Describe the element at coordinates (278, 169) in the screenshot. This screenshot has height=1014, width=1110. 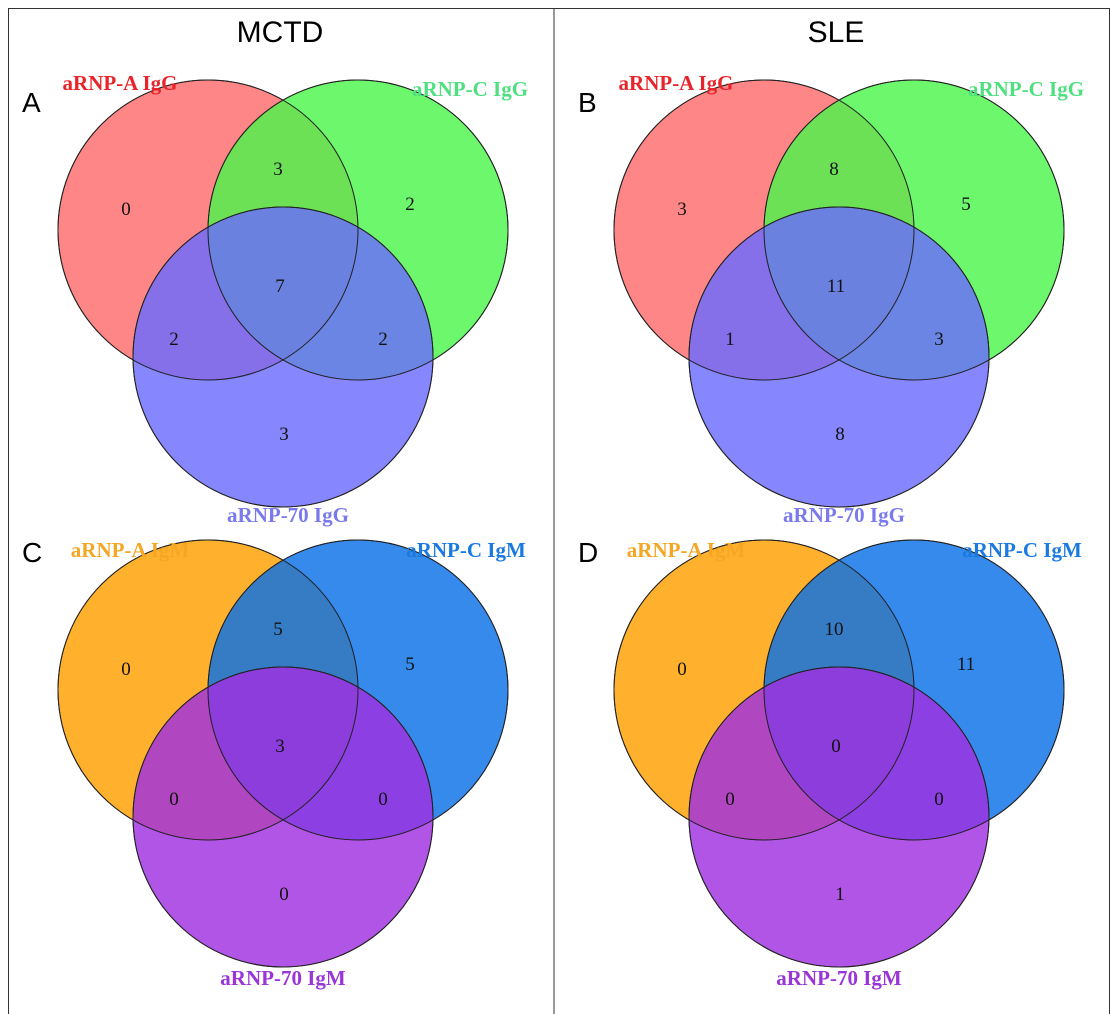
I see `count-a-c: 3` at that location.